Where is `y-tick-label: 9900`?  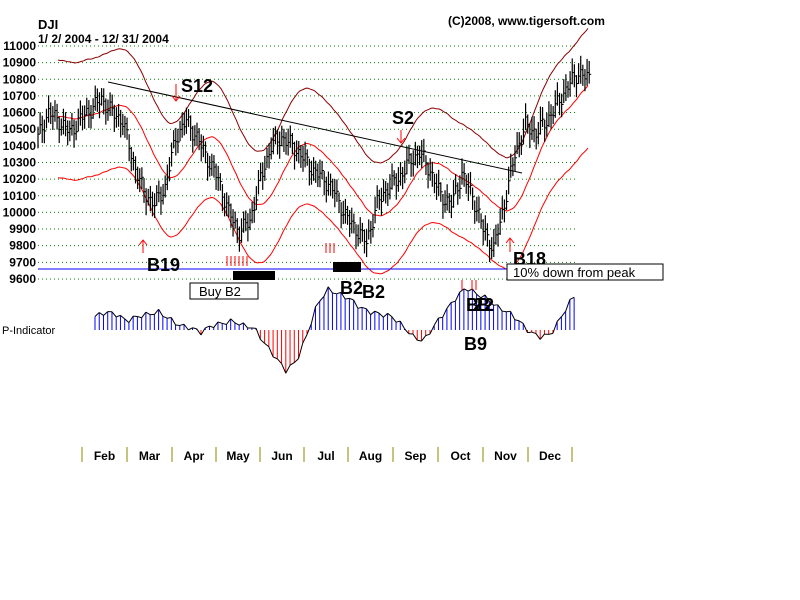 y-tick-label: 9900 is located at coordinates (22, 229).